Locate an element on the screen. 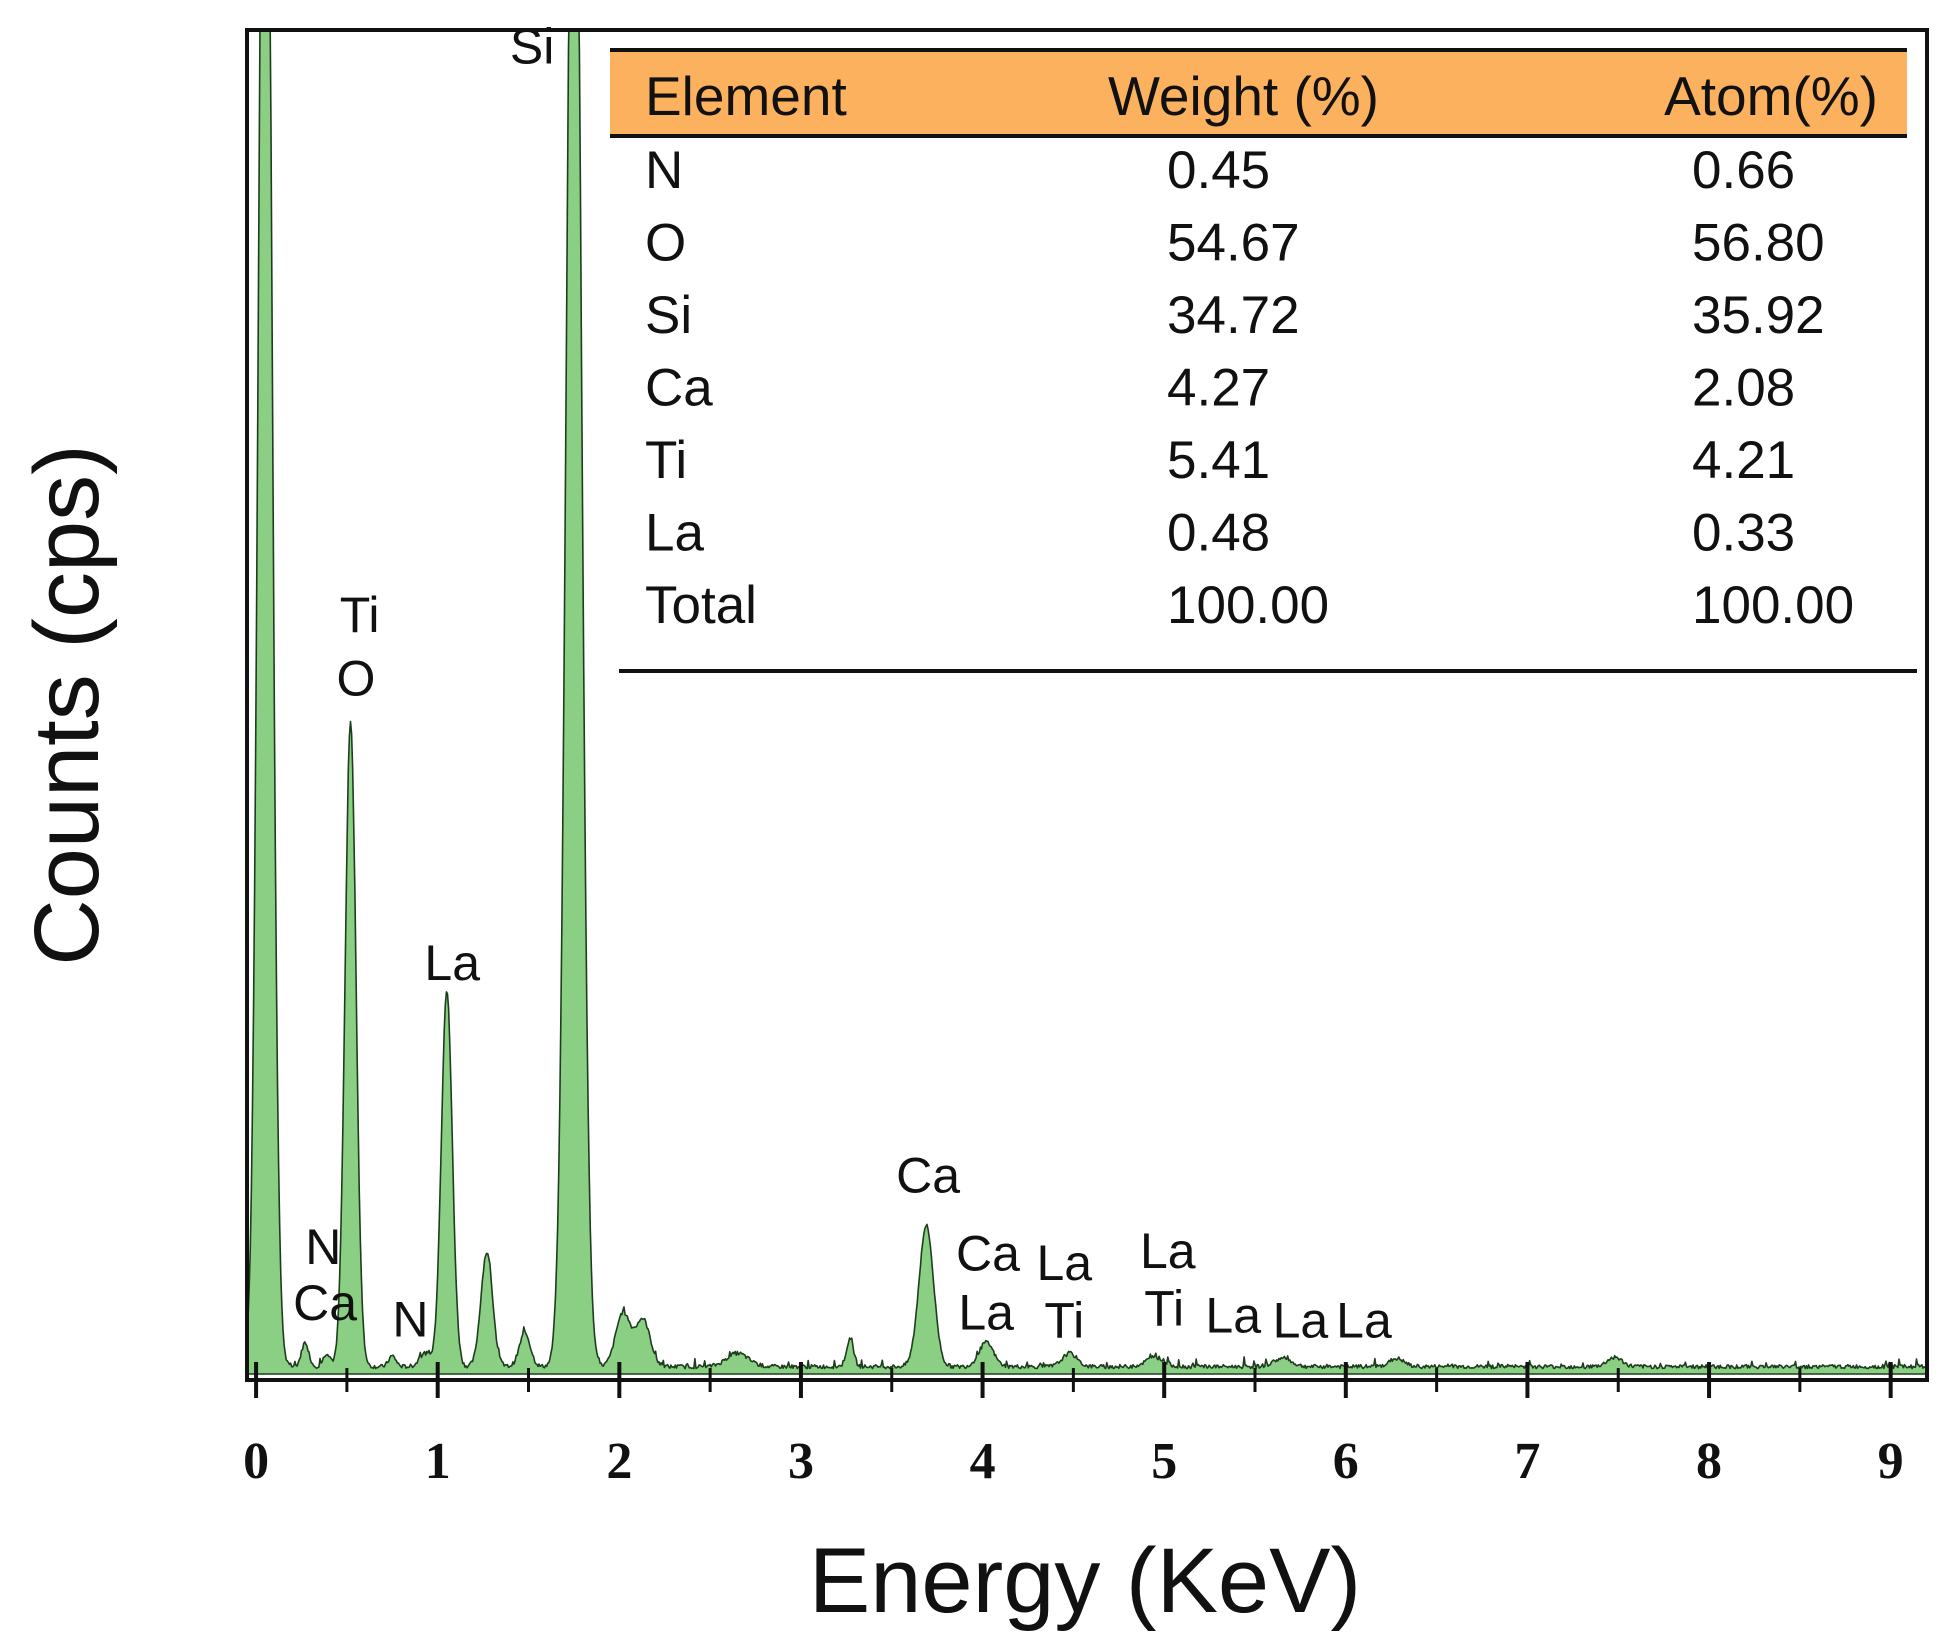 The image size is (1949, 1647). peak-label-si: Si is located at coordinates (532, 47).